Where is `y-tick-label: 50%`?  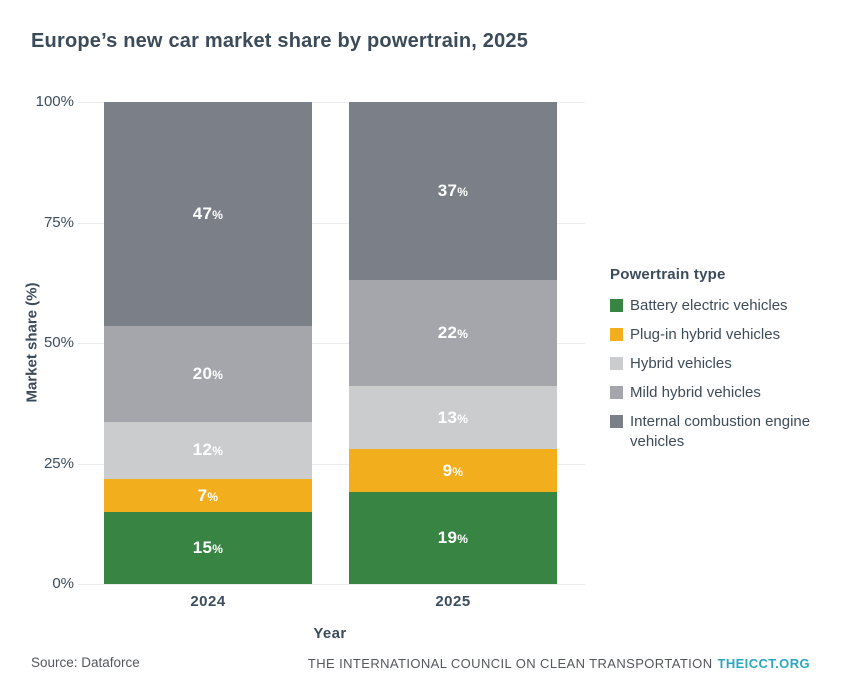 y-tick-label: 50% is located at coordinates (58, 342).